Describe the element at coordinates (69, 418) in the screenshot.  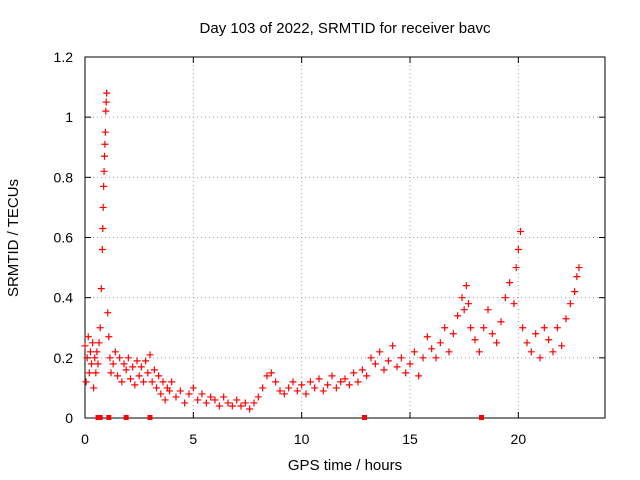
I see `y-tick-label: 0` at that location.